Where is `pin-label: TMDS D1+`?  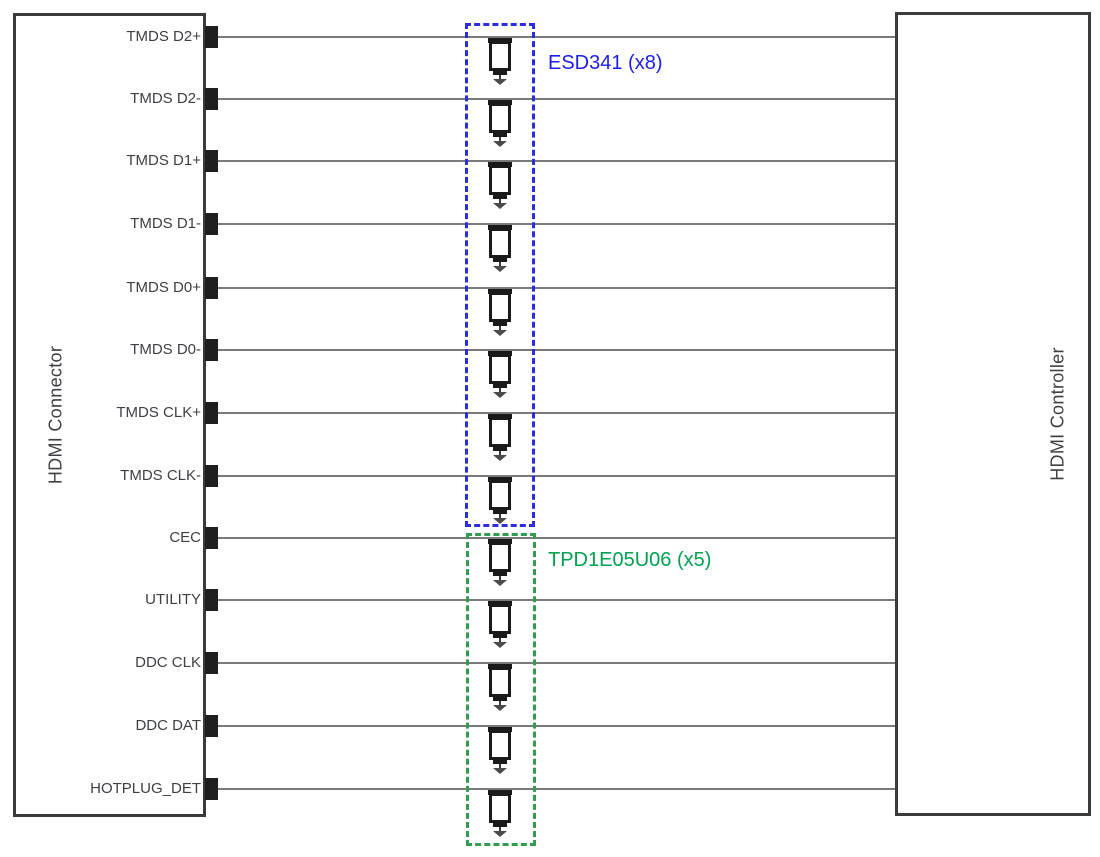
pin-label: TMDS D1+ is located at coordinates (163, 160).